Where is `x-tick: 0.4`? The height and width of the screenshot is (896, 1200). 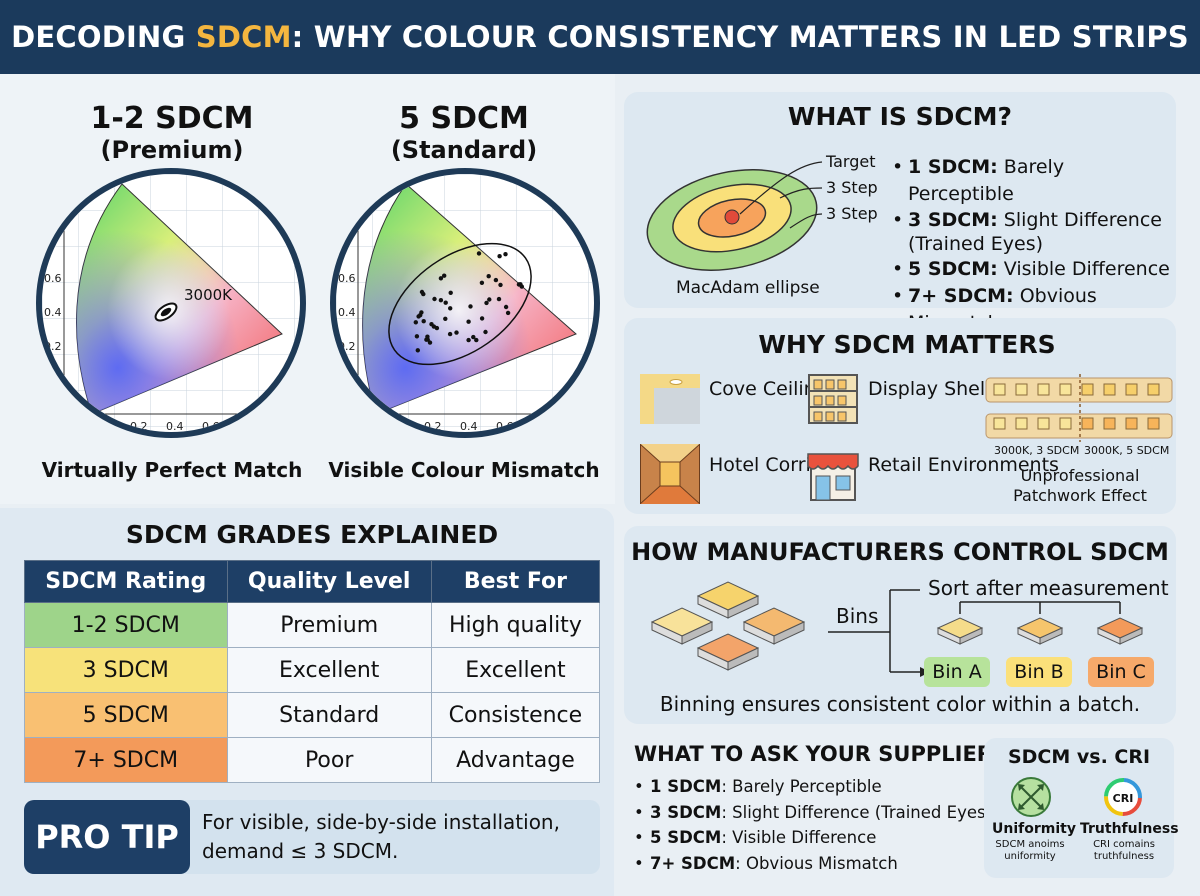 x-tick: 0.4 is located at coordinates (175, 426).